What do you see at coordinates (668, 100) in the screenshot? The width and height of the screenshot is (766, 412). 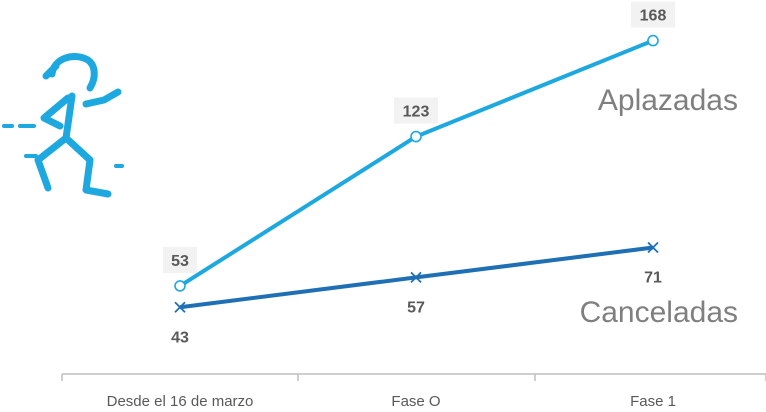 I see `series-name-aplazadas: Aplazadas` at bounding box center [668, 100].